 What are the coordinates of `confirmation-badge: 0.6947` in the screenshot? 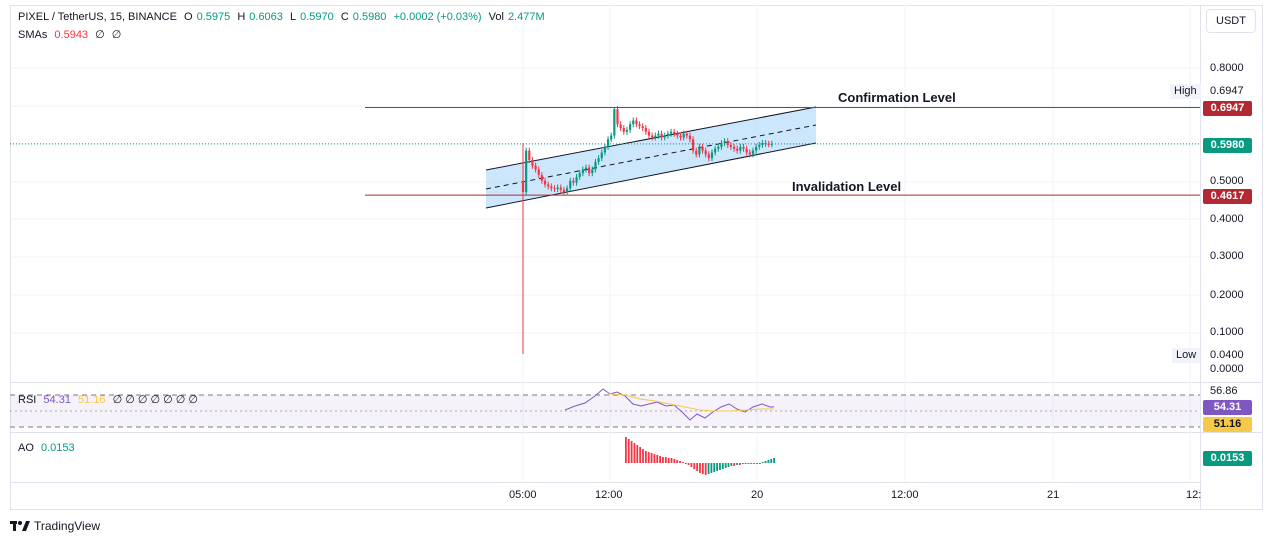 It's located at (1227, 108).